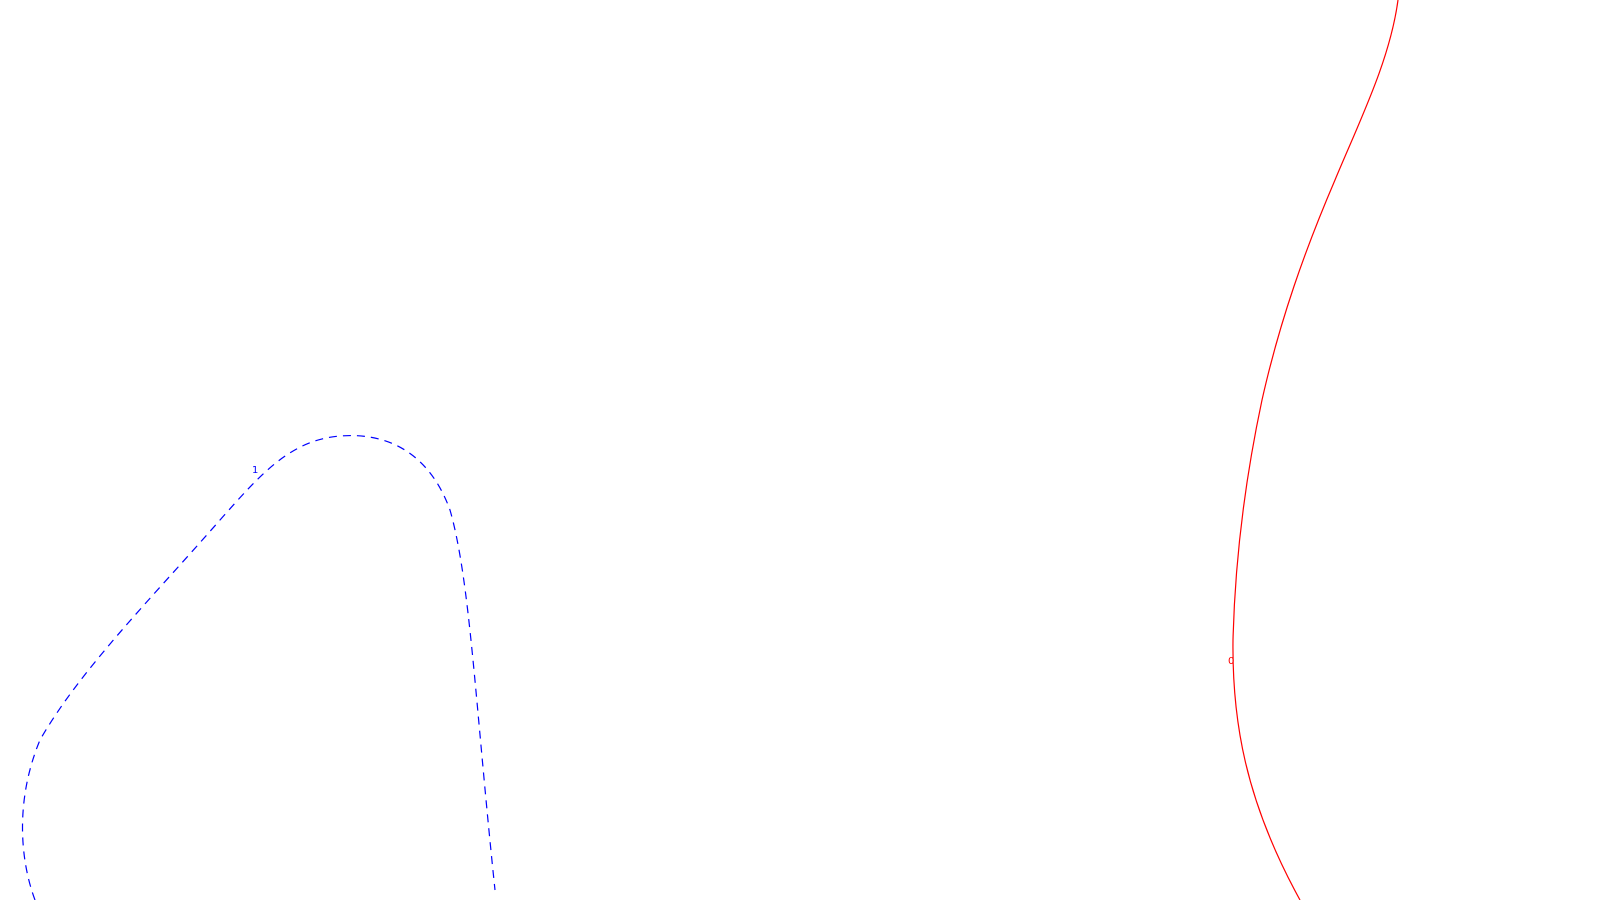 This screenshot has width=1600, height=900. What do you see at coordinates (255, 470) in the screenshot?
I see `contour-label-level-1: 1` at bounding box center [255, 470].